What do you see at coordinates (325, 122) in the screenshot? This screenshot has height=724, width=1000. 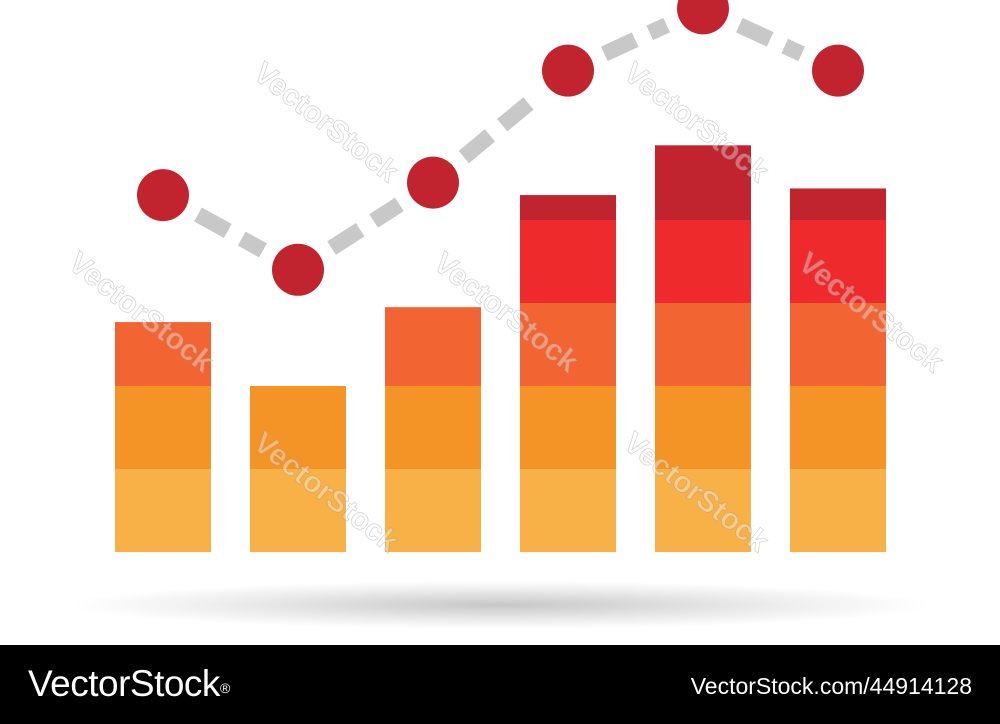 I see `watermark-1: VectorStock` at bounding box center [325, 122].